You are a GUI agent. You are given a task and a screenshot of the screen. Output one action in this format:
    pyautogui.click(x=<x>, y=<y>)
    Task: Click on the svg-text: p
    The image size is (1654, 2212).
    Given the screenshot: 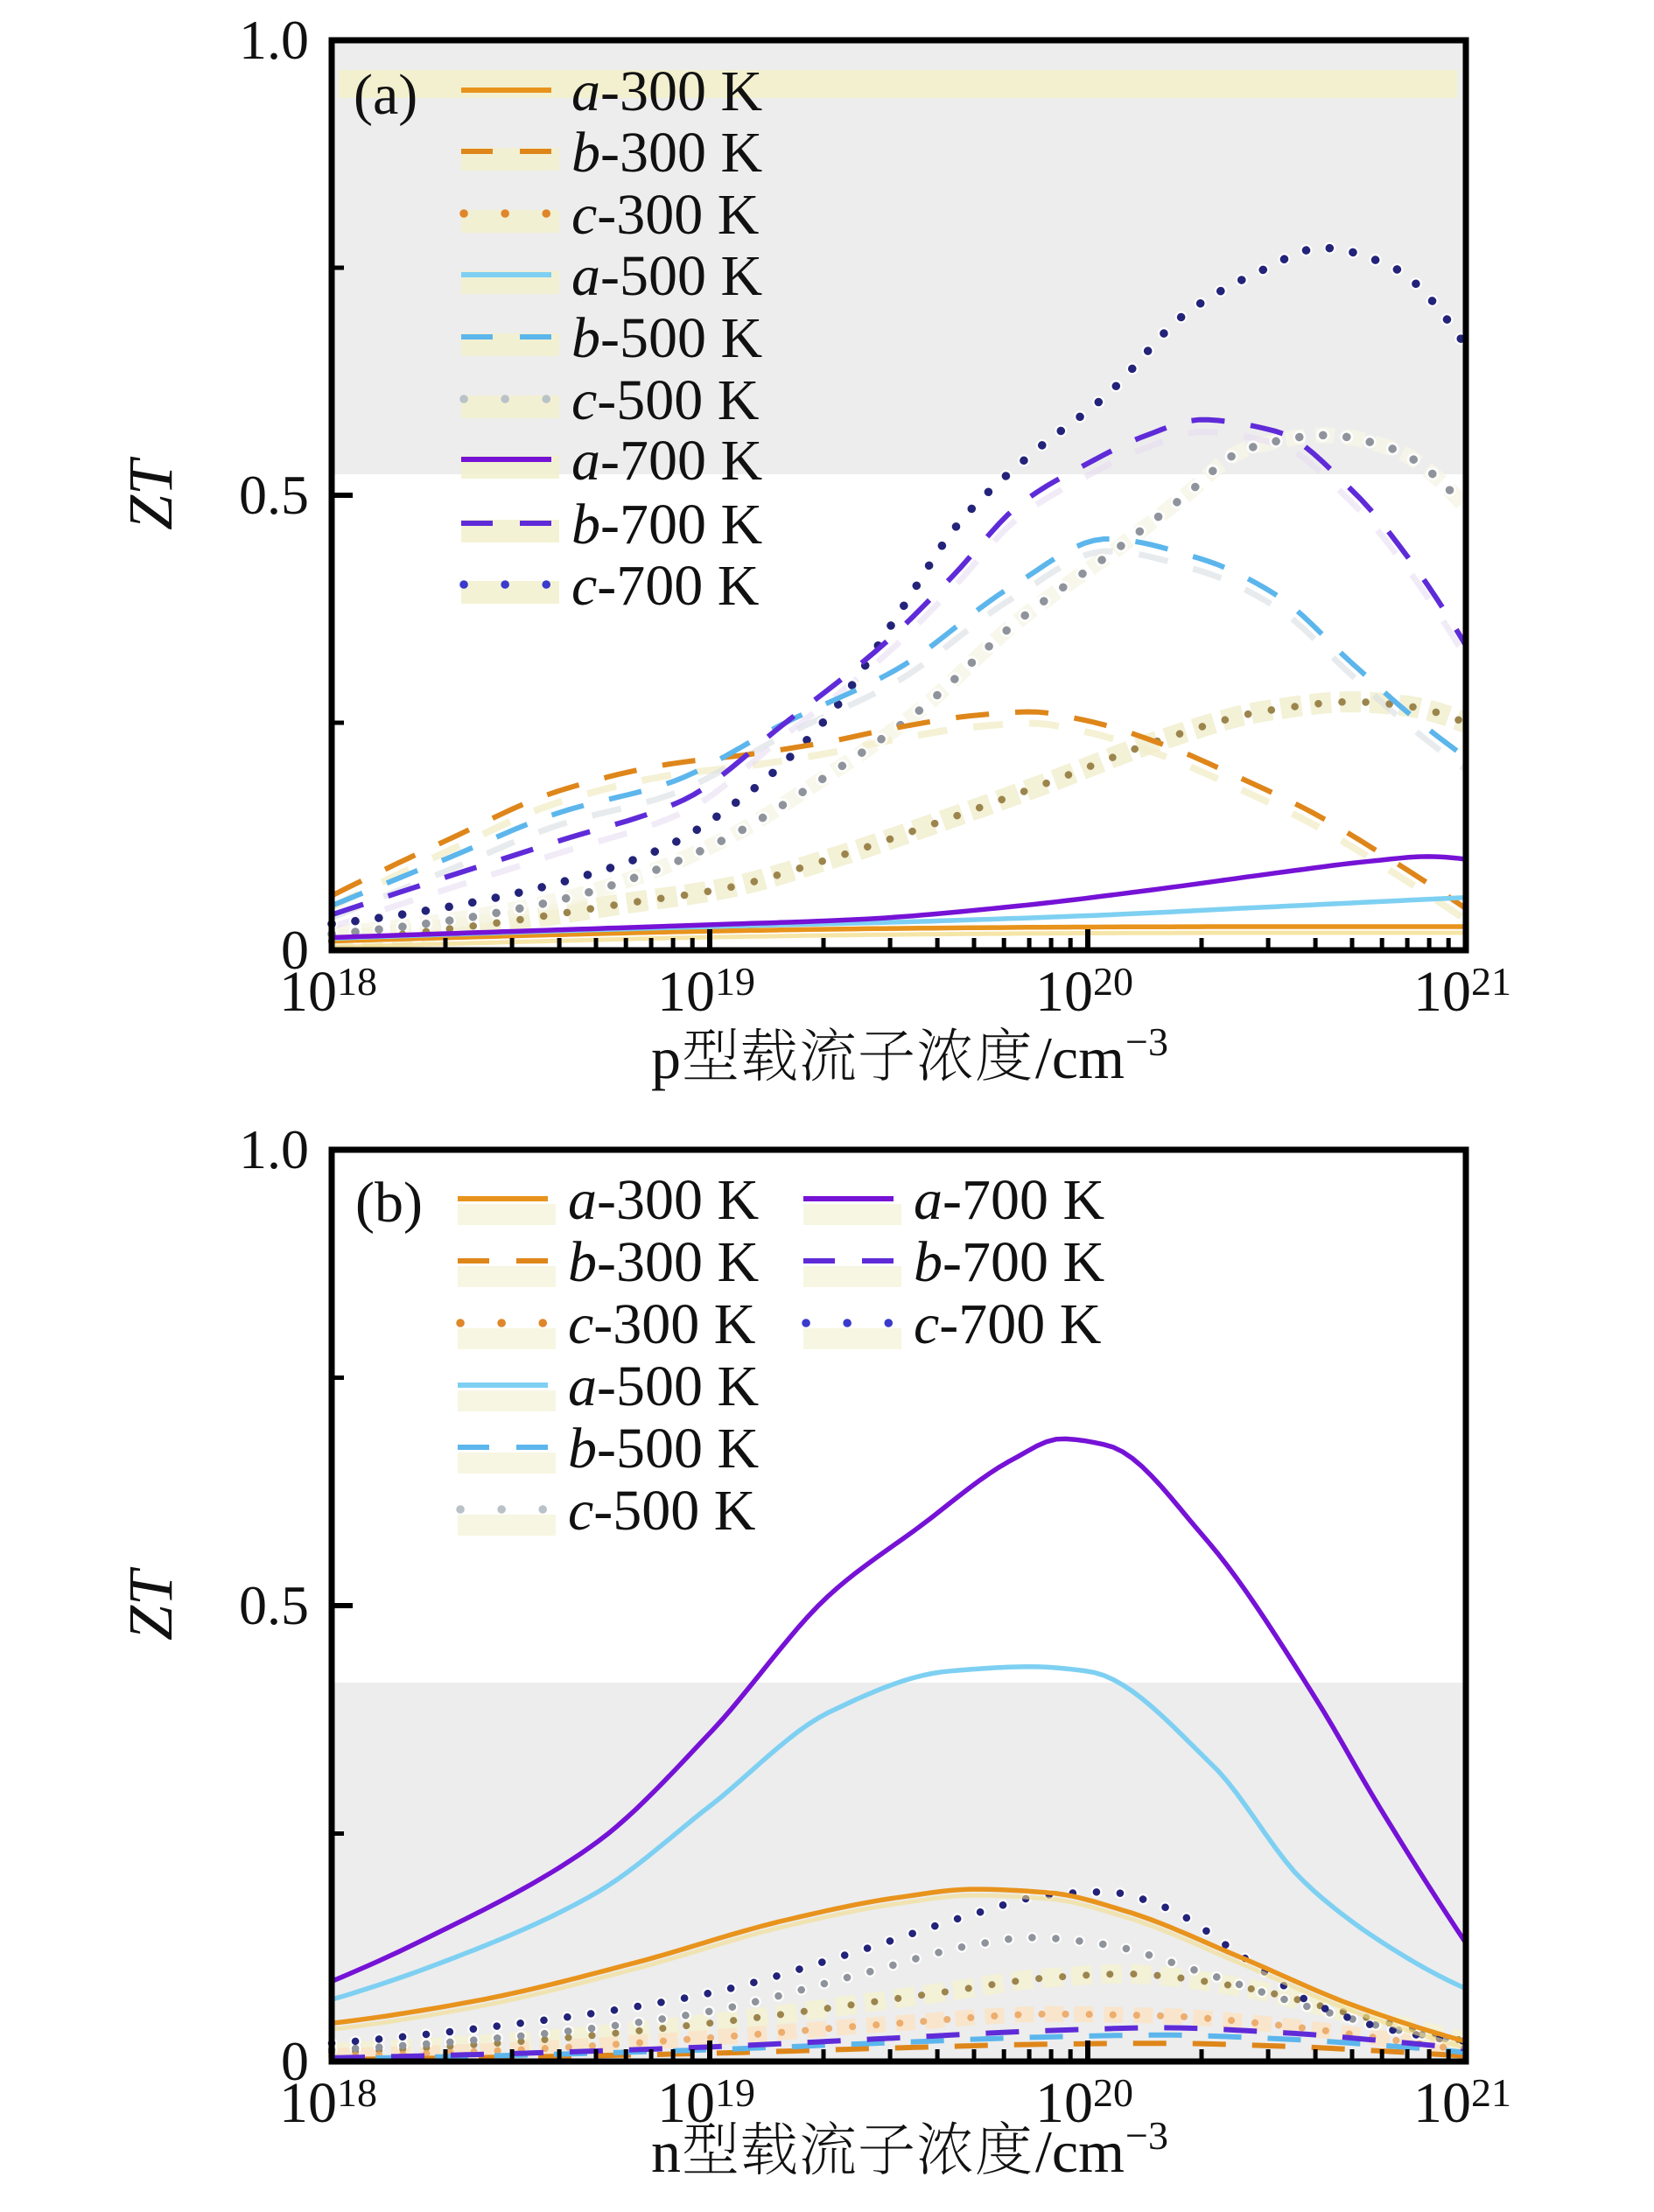 What is the action you would take?
    pyautogui.click(x=666, y=1058)
    